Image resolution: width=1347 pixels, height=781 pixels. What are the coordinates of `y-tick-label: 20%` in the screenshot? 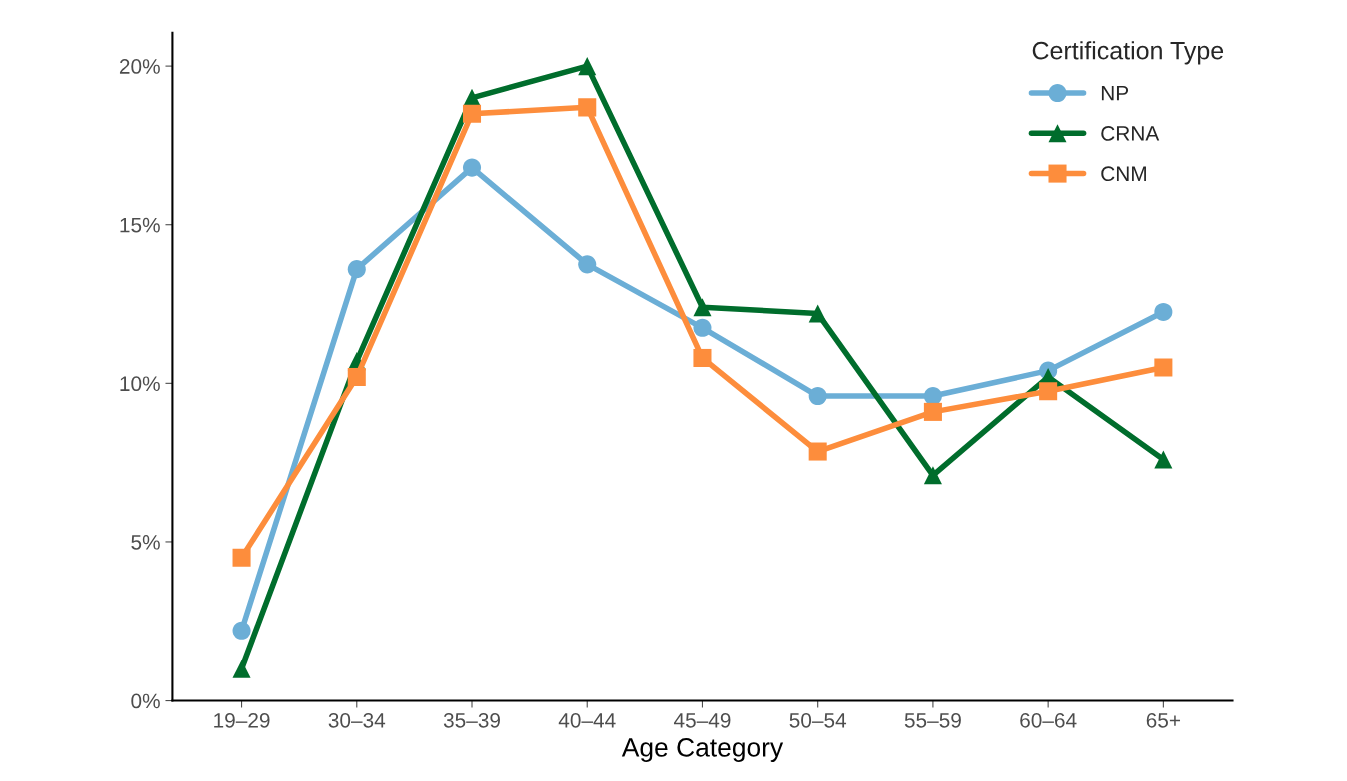 It's located at (139, 66).